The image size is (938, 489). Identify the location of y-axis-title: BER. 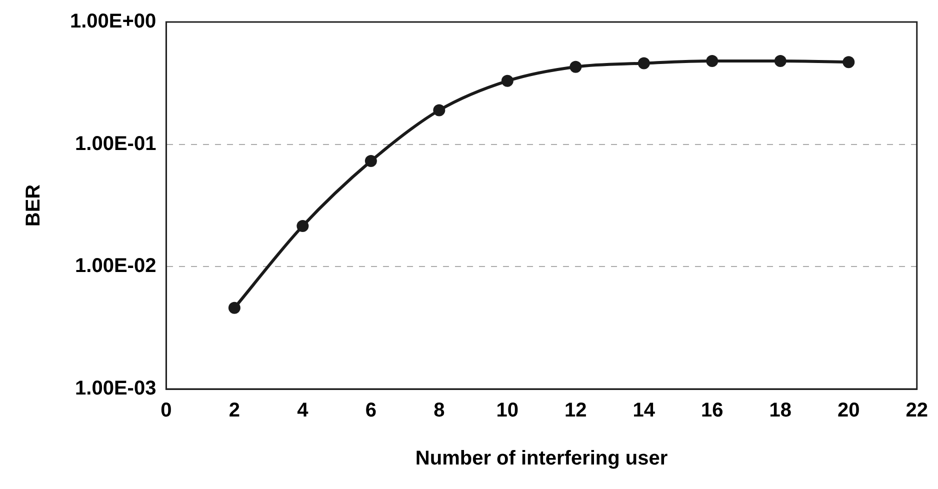
(33, 205).